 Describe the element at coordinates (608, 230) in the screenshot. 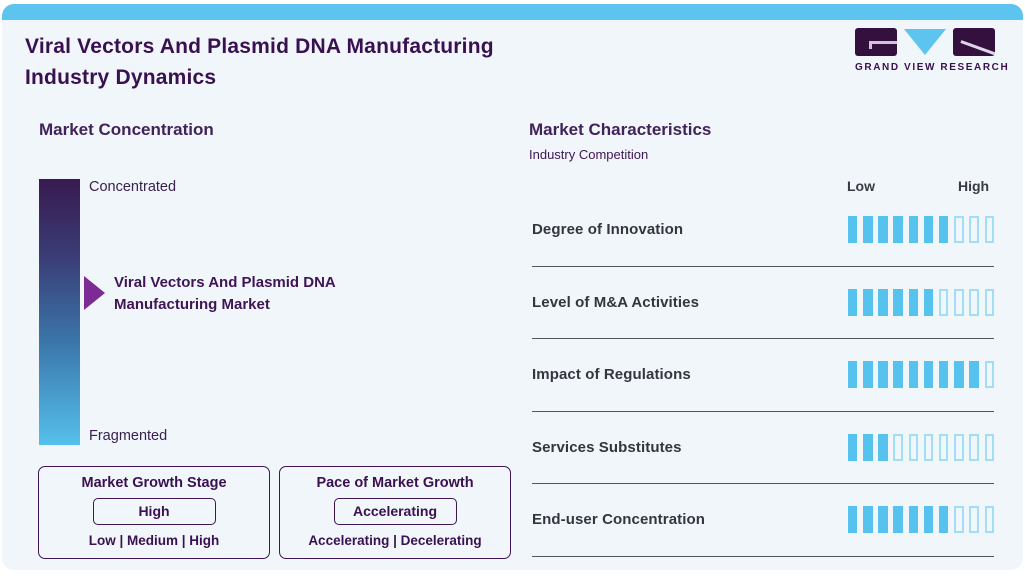

I see `characteristic-label: Degree of Innovation` at that location.